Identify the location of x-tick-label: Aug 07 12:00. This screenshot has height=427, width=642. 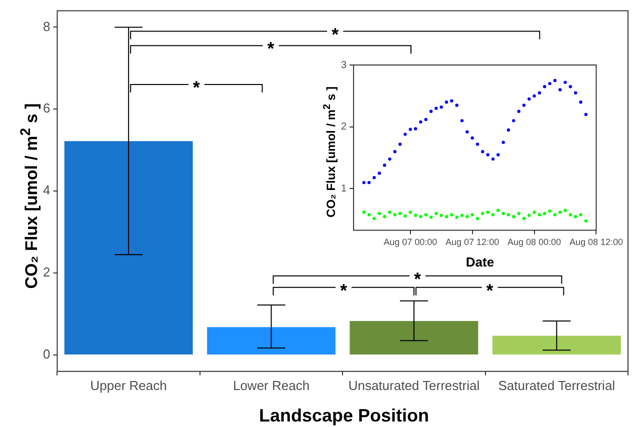
(473, 242).